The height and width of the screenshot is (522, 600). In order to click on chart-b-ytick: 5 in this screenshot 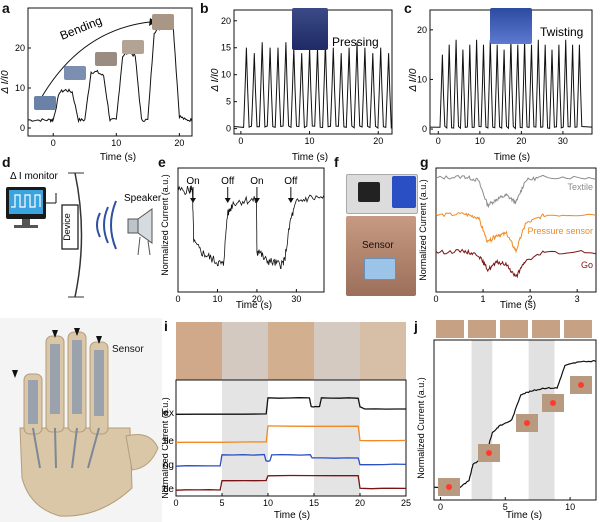, I will do `click(228, 102)`.